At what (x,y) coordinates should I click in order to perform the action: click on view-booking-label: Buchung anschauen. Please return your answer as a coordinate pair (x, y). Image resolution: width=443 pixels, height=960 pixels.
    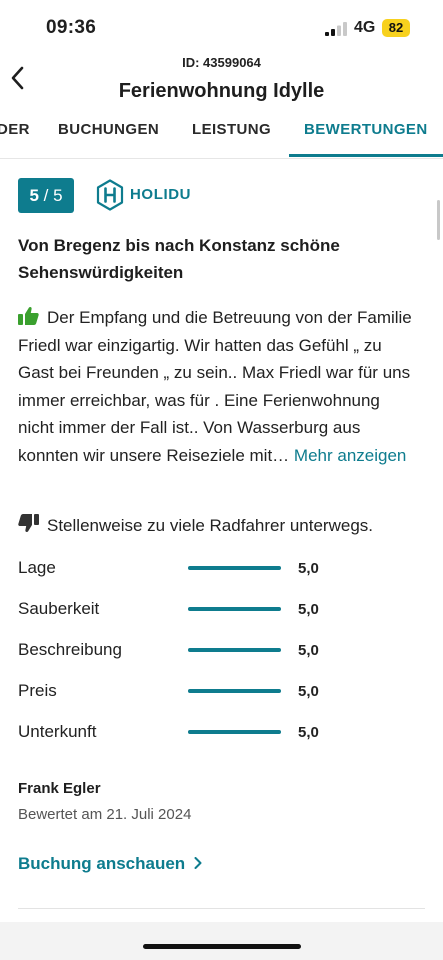
    Looking at the image, I should click on (102, 863).